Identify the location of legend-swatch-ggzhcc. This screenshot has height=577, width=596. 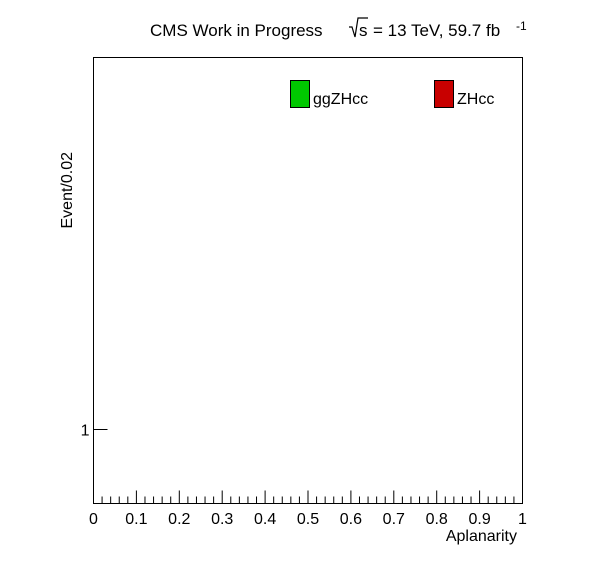
(300, 94).